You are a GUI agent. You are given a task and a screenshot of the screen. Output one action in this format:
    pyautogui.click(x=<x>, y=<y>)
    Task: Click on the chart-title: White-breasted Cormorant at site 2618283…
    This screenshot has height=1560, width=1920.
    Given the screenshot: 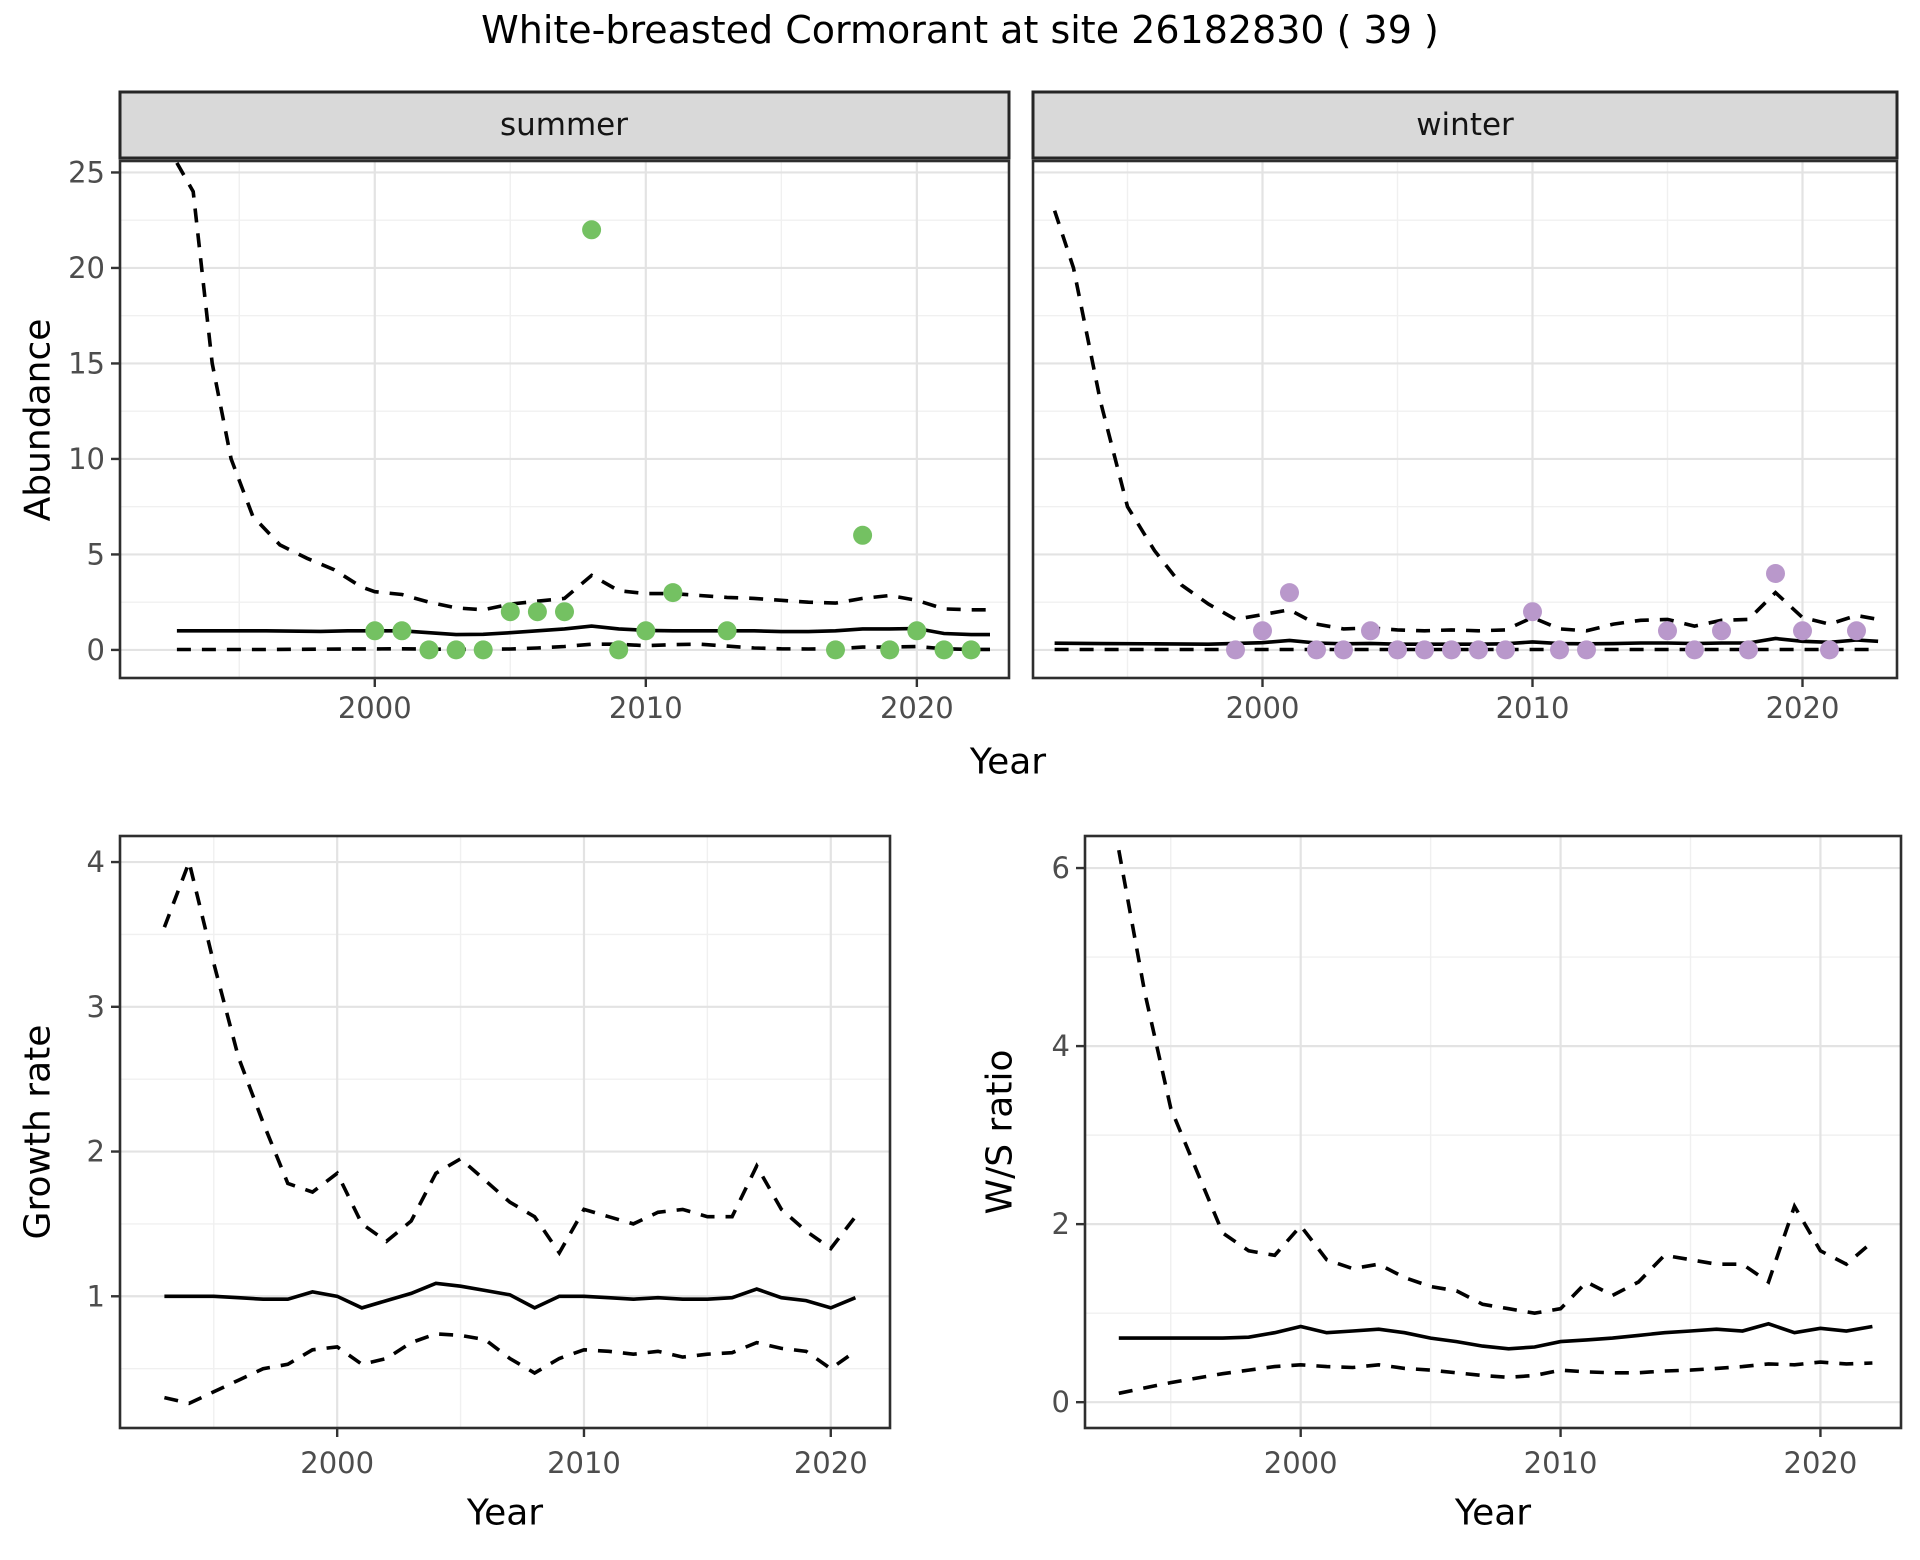 What is the action you would take?
    pyautogui.click(x=960, y=30)
    